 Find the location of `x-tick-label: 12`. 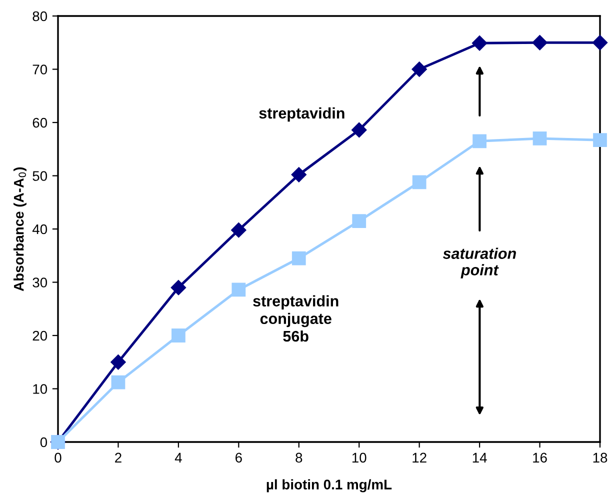

x-tick-label: 12 is located at coordinates (419, 457).